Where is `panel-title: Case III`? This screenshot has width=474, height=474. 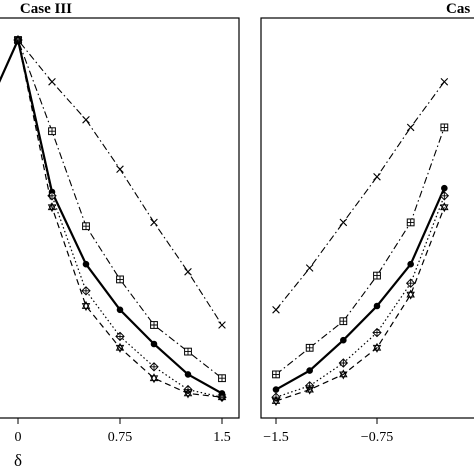 panel-title: Case III is located at coordinates (46, 9).